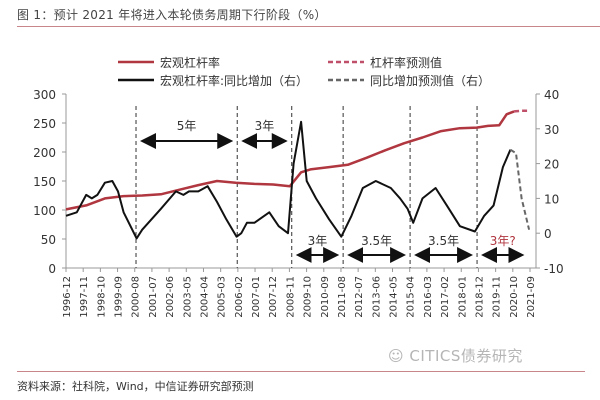 This screenshot has height=400, width=600. I want to click on legend-label: 宏观杠杆率:同比增加（右）, so click(234, 80).